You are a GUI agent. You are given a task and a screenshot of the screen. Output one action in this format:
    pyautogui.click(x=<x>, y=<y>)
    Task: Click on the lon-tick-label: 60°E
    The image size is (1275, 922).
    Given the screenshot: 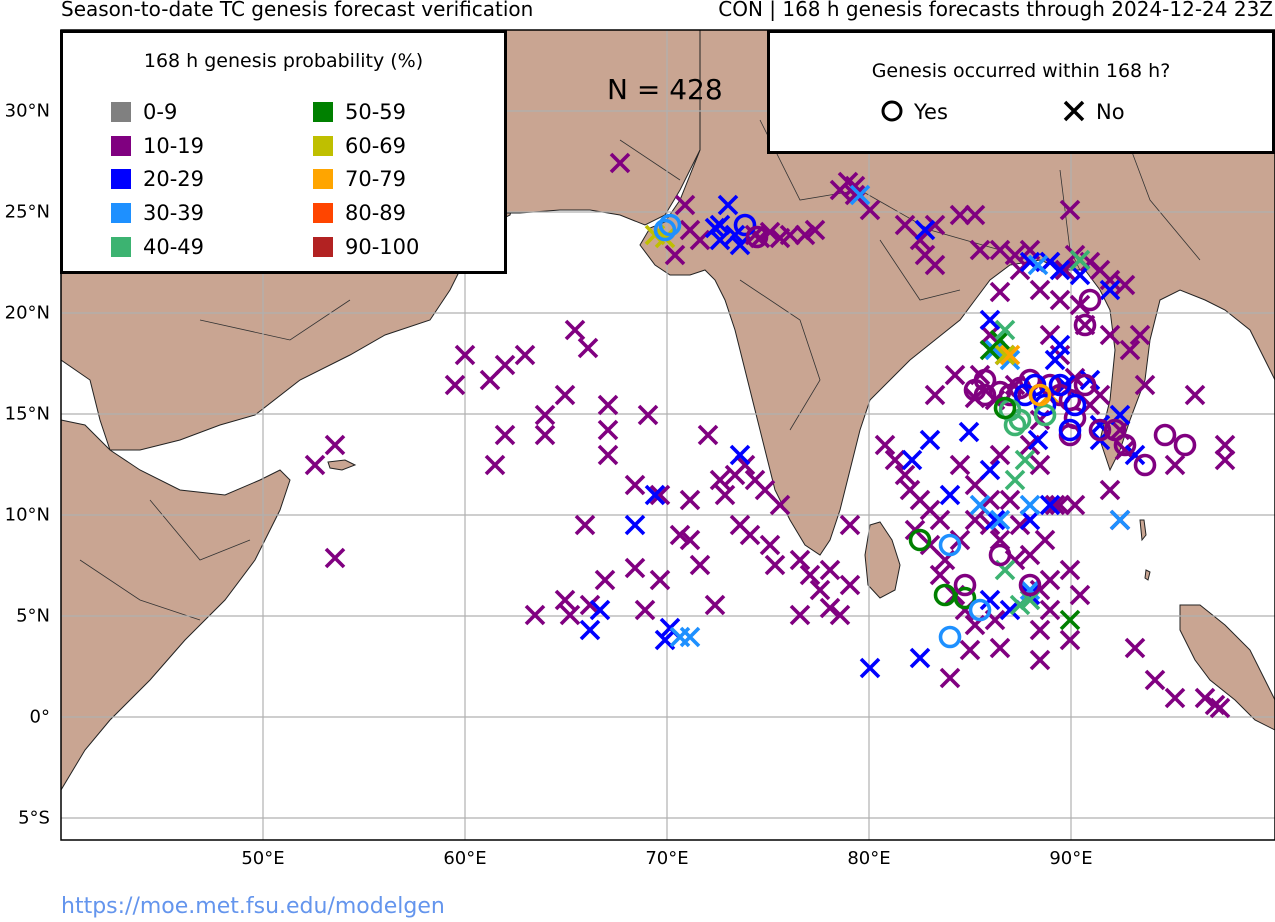 What is the action you would take?
    pyautogui.click(x=465, y=858)
    